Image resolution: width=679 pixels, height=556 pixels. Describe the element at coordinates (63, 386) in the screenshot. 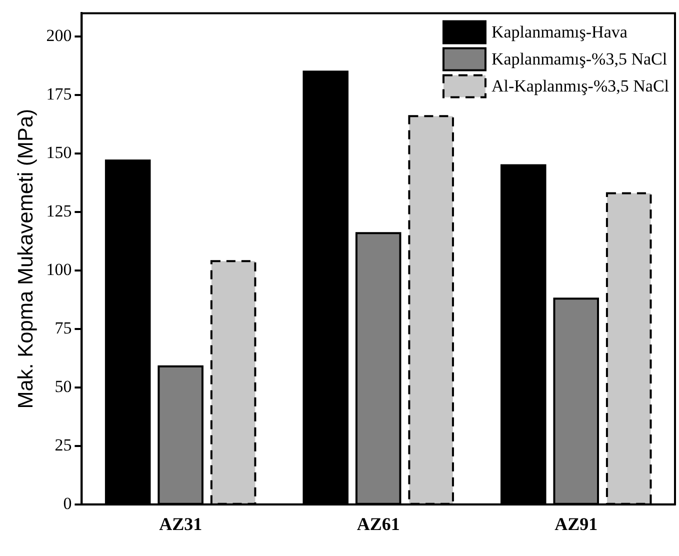

I see `y-tick-label: 50` at that location.